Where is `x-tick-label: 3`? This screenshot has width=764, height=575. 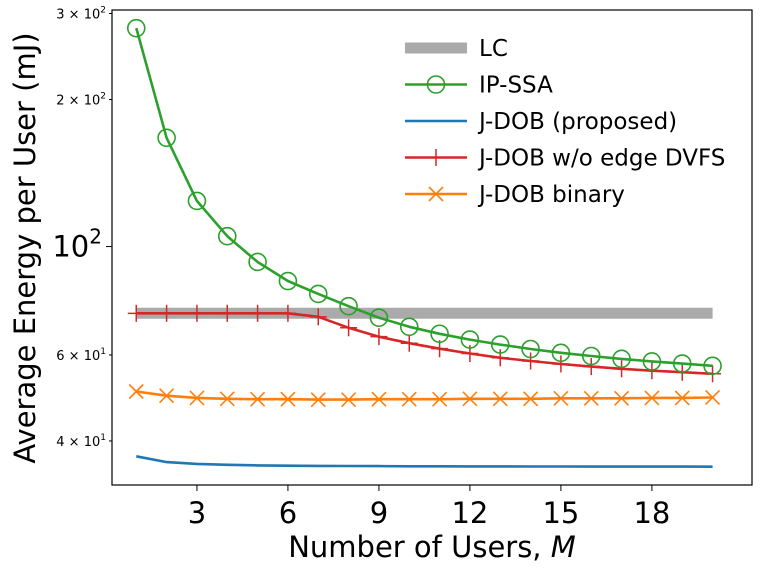 x-tick-label: 3 is located at coordinates (197, 513).